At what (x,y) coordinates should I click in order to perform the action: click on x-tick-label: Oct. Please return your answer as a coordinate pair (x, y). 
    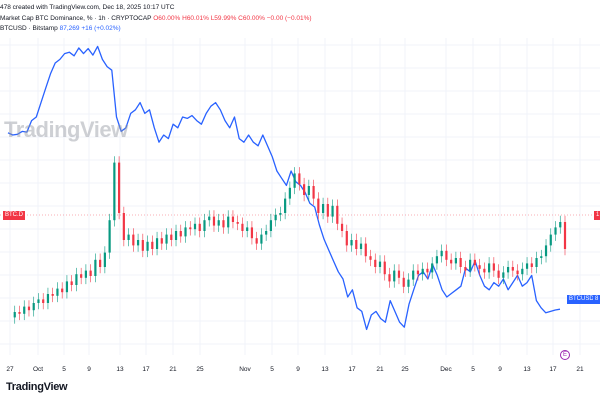
    Looking at the image, I should click on (38, 369).